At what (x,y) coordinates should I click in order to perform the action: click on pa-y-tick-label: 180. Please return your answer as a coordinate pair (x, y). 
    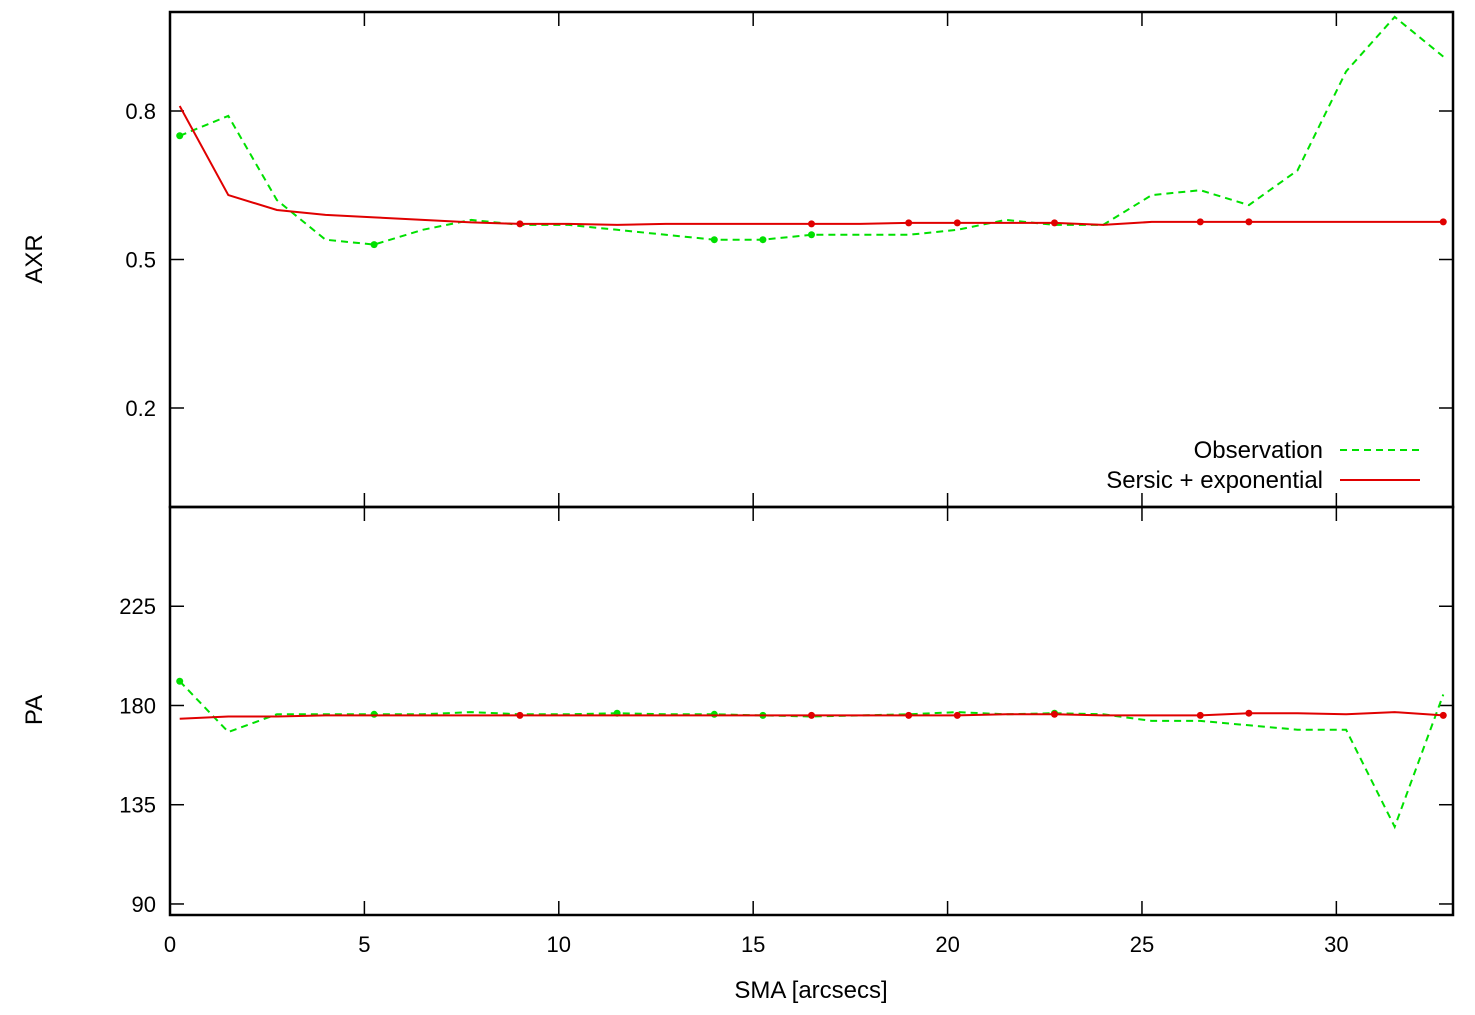
    Looking at the image, I should click on (137, 705).